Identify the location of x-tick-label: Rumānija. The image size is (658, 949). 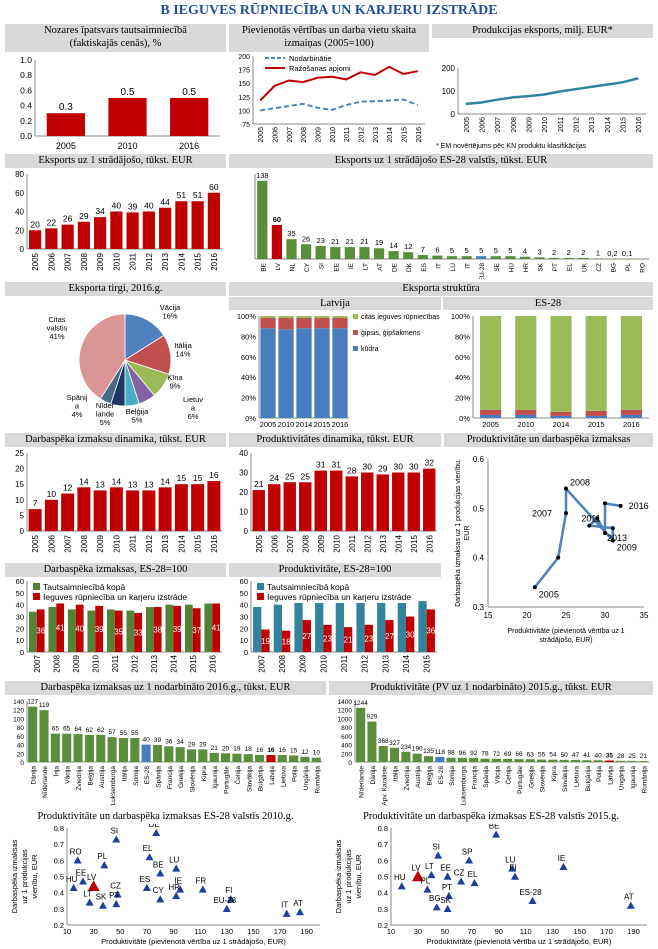
(317, 780).